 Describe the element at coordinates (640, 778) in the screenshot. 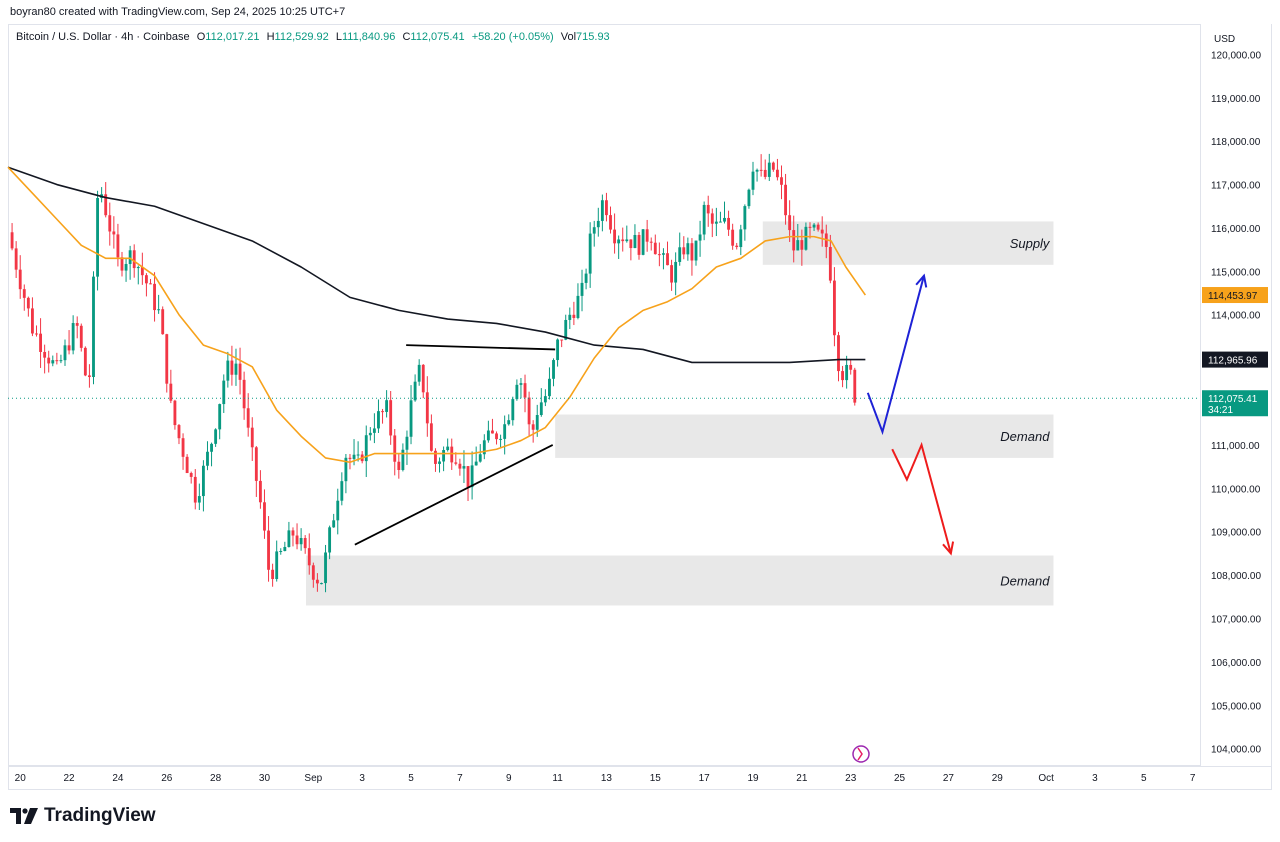

I see `time-axis` at that location.